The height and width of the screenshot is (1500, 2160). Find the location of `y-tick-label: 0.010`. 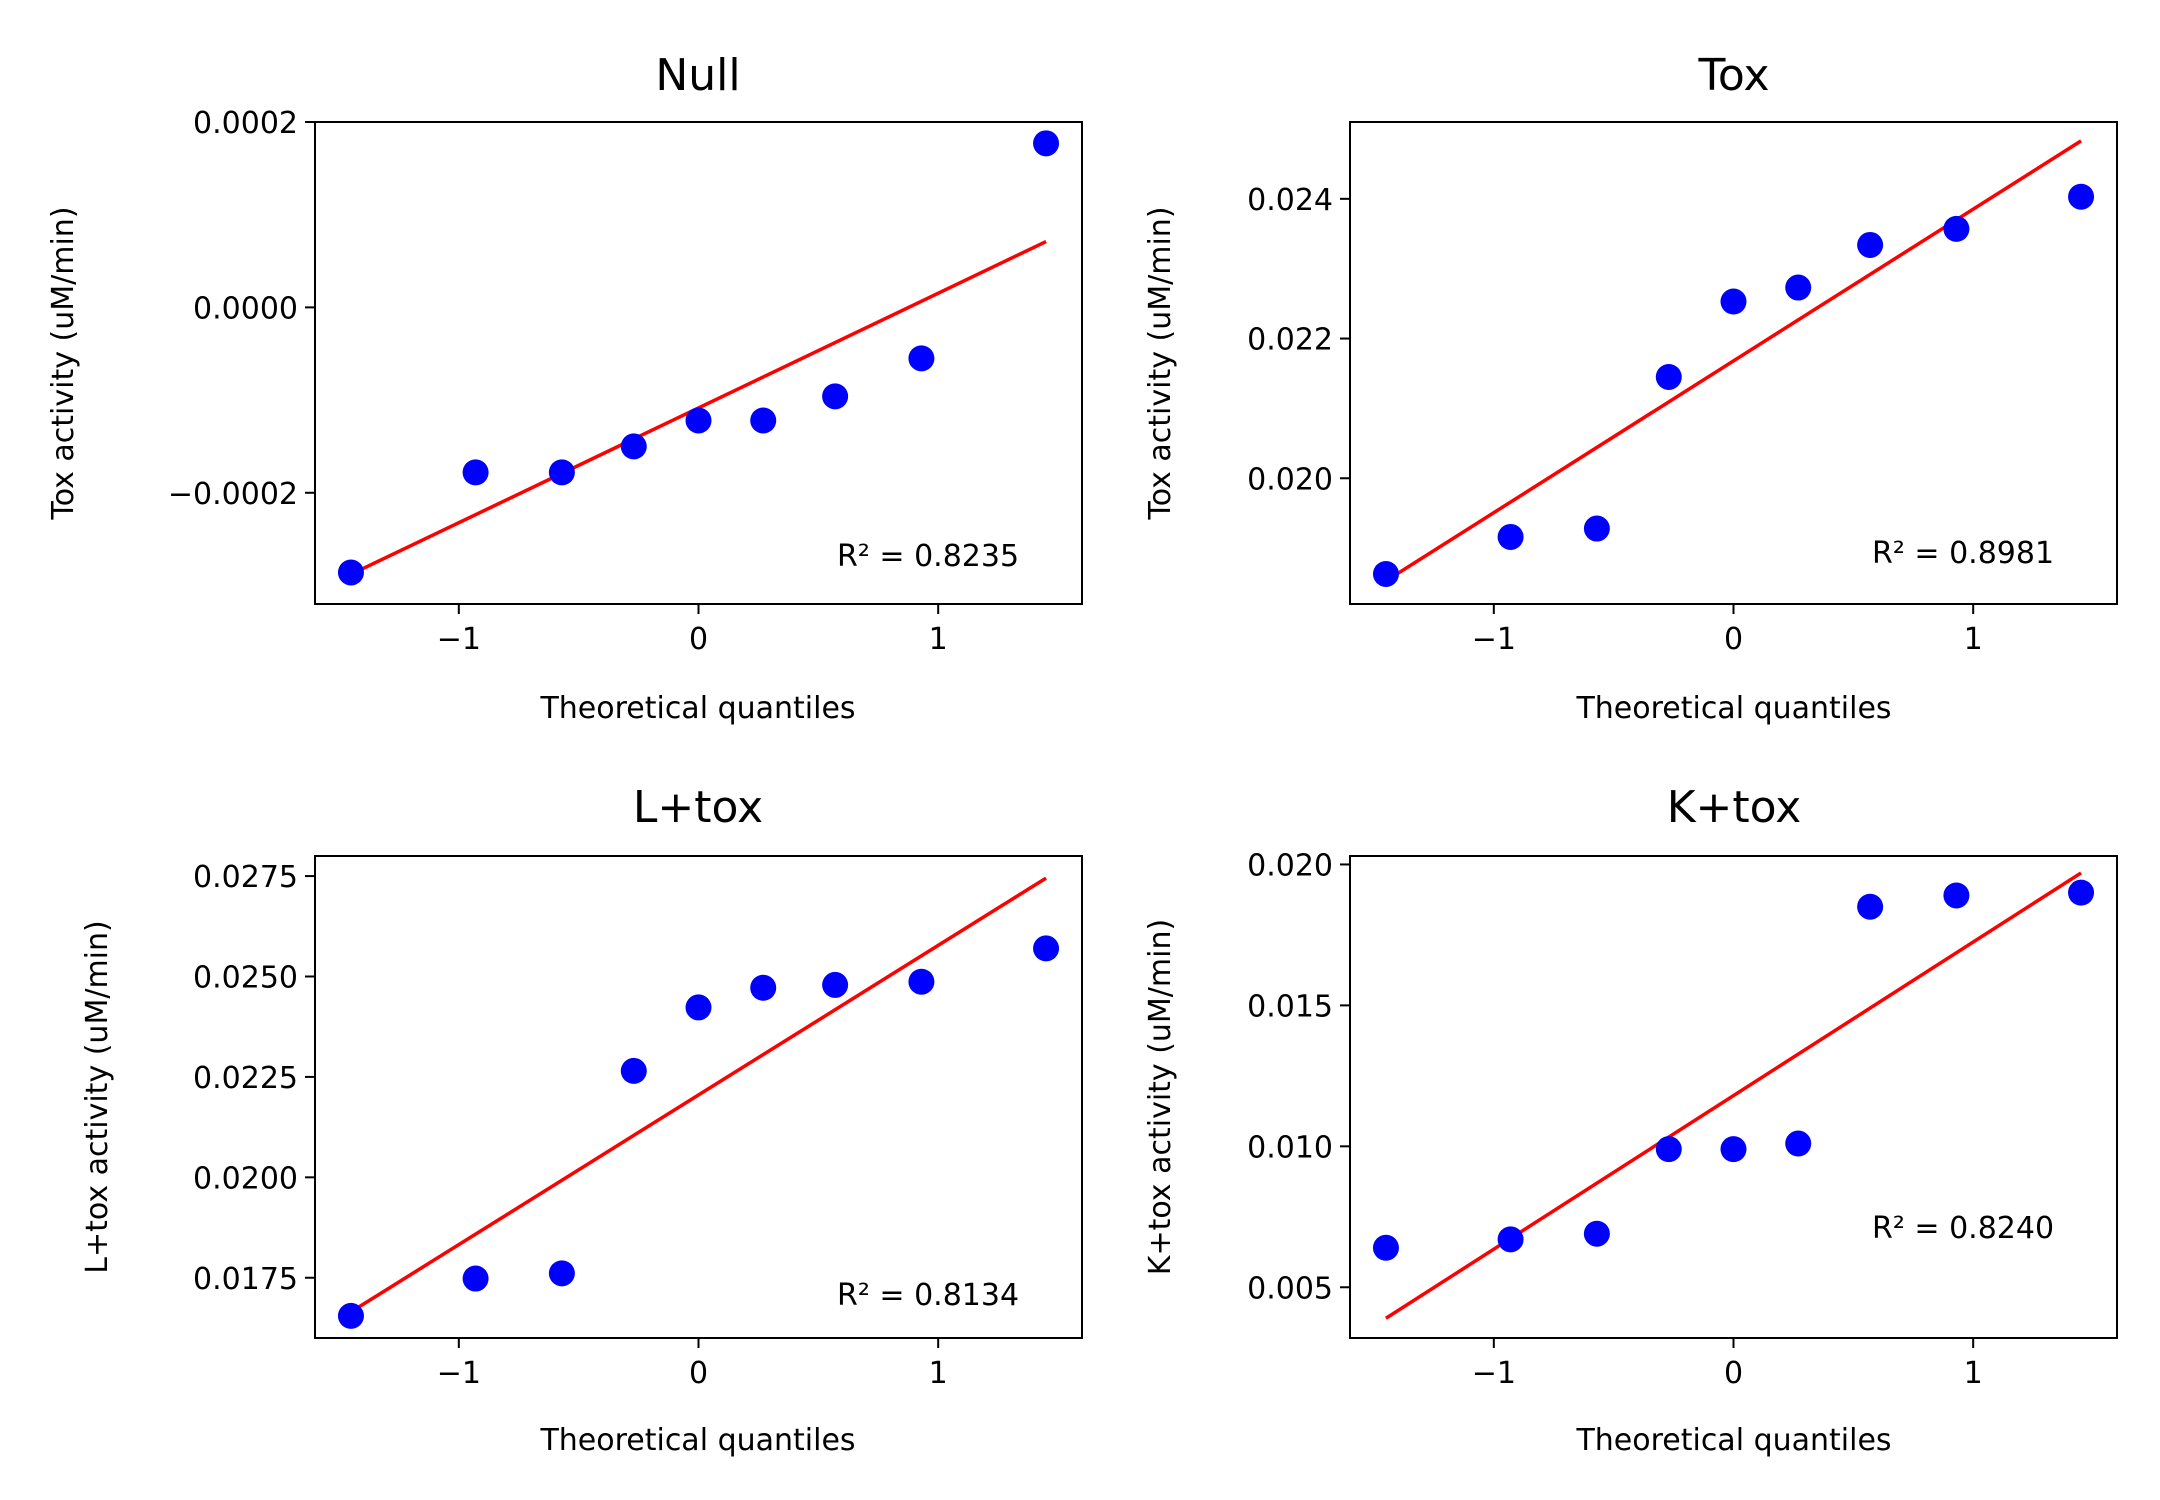

y-tick-label: 0.010 is located at coordinates (1290, 1147).